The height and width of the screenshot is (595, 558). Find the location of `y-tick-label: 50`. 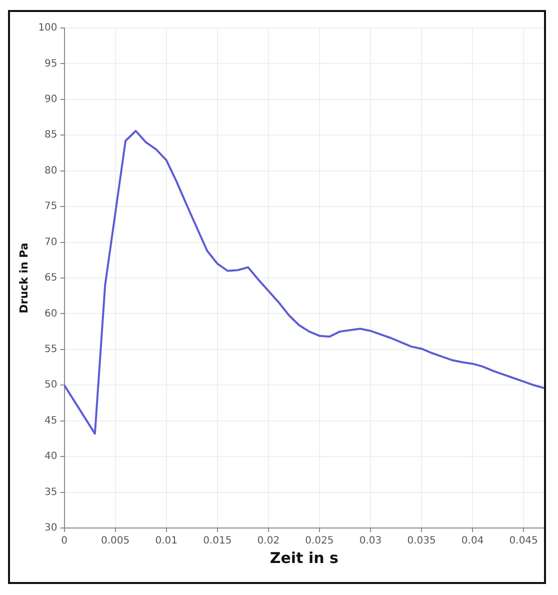

y-tick-label: 50 is located at coordinates (51, 385).